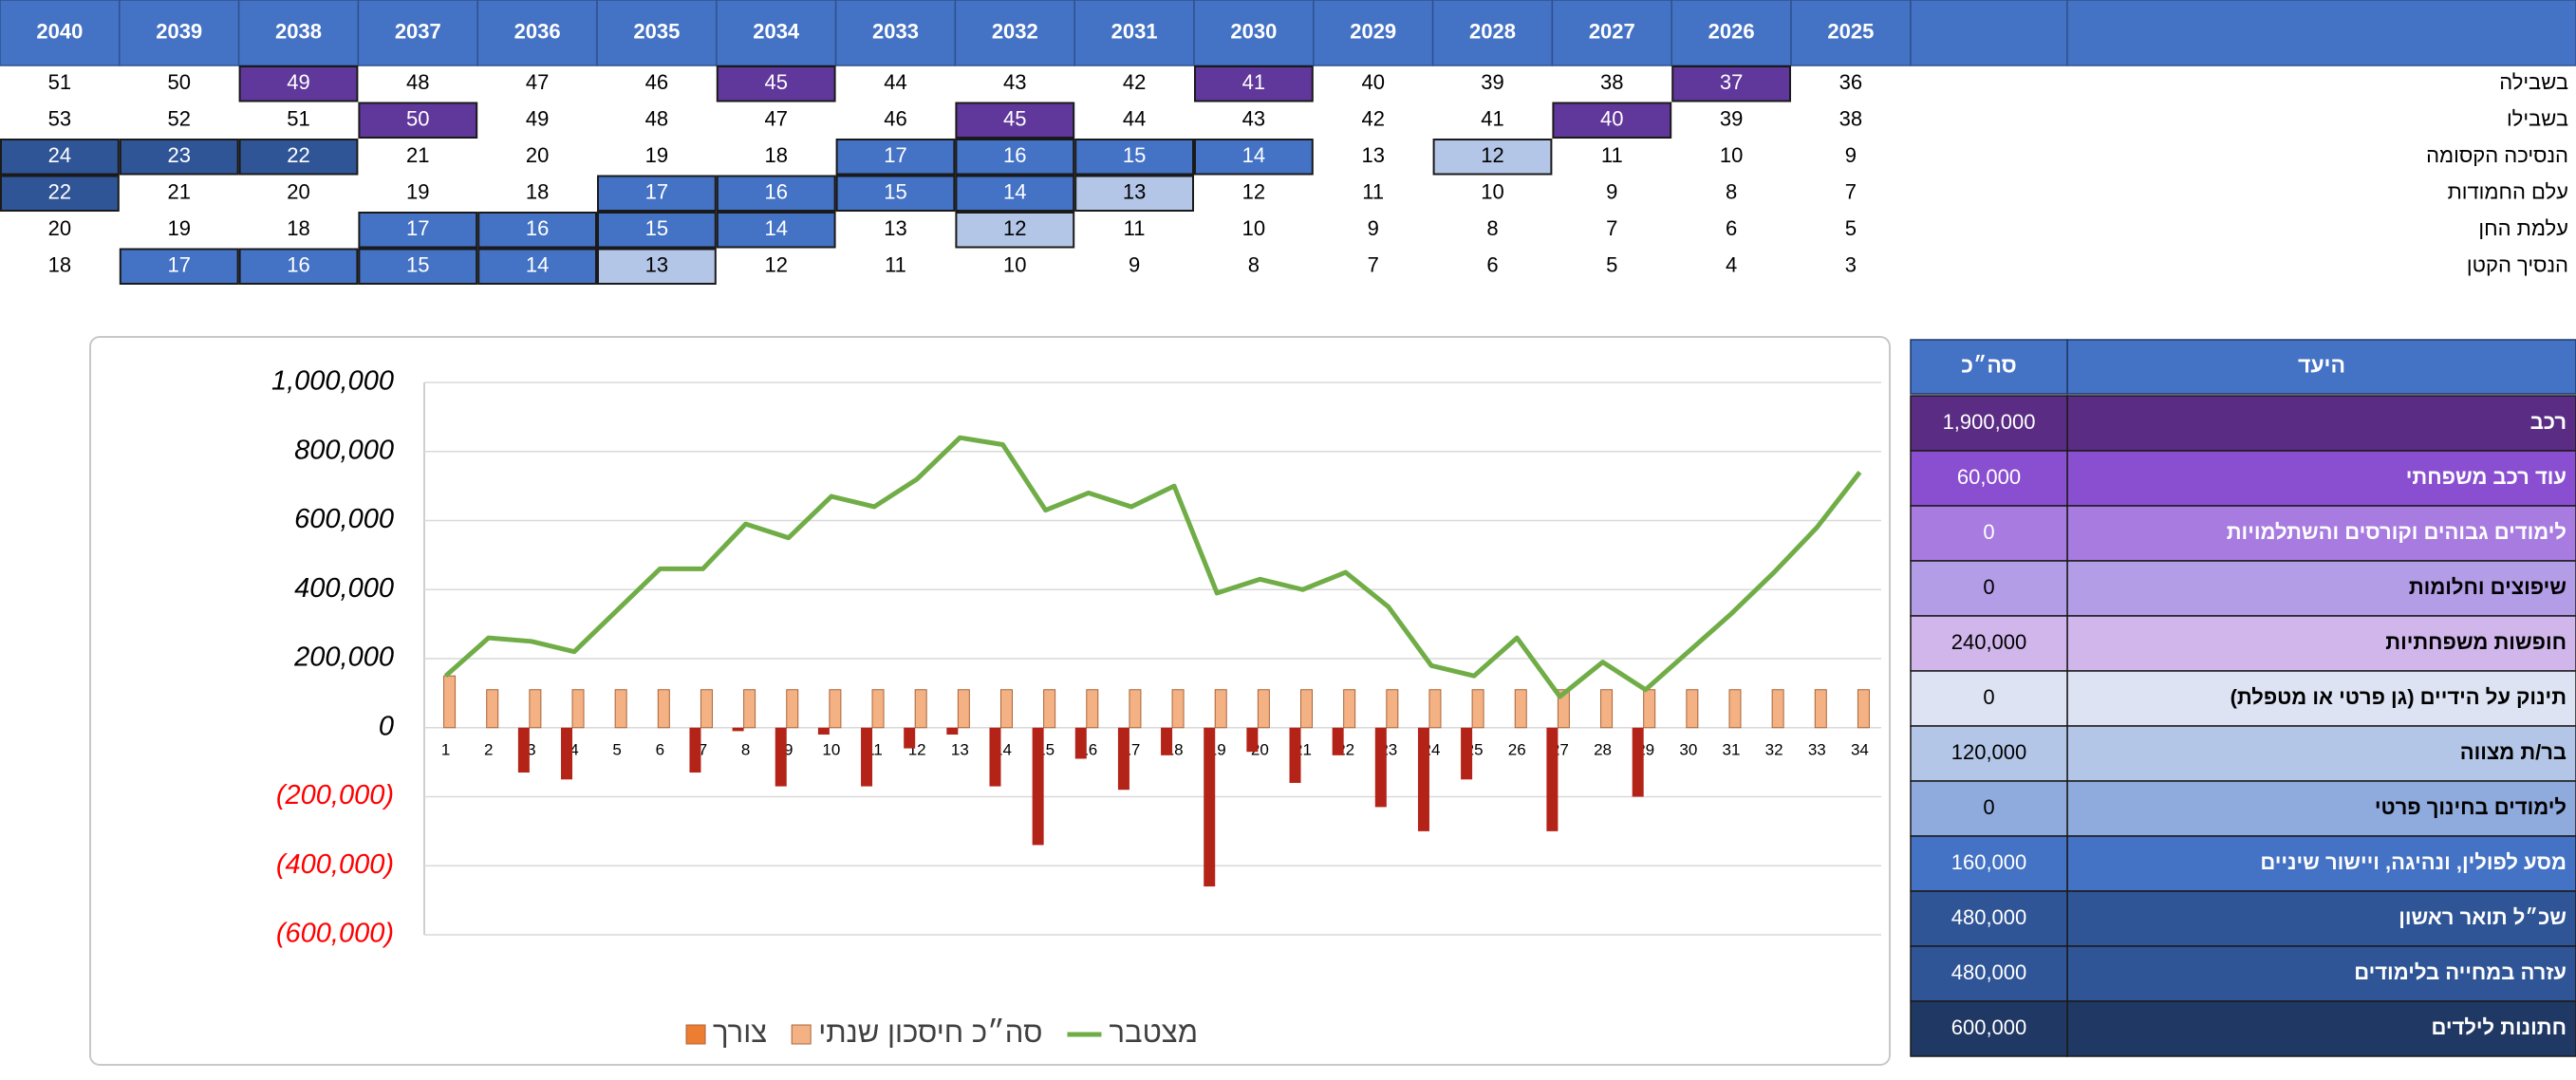 Image resolution: width=2576 pixels, height=1080 pixels. Describe the element at coordinates (2321, 366) in the screenshot. I see `goals-header-label: היעד` at that location.